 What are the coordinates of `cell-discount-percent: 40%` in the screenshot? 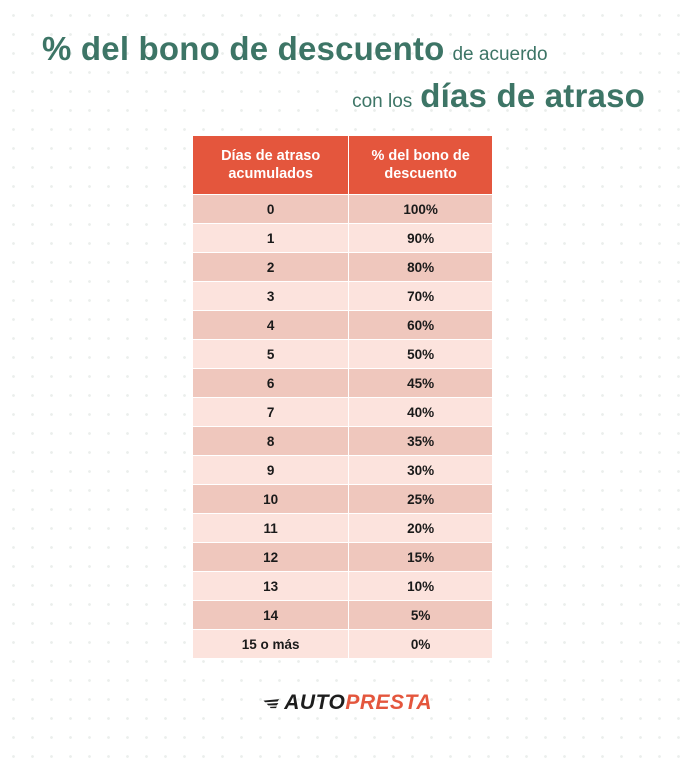 It's located at (420, 412).